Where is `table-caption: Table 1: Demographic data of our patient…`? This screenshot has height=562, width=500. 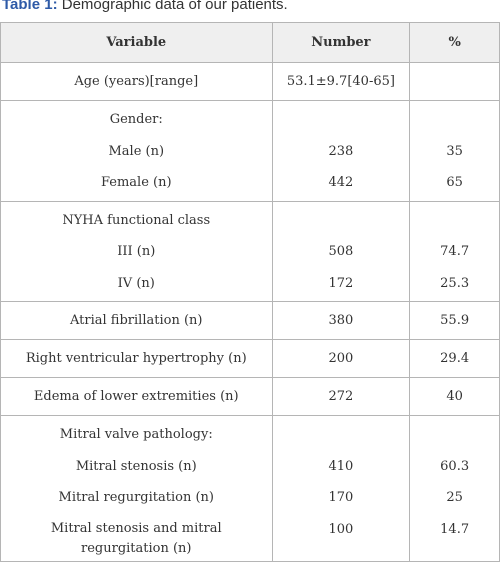 table-caption: Table 1: Demographic data of our patient… is located at coordinates (145, 9).